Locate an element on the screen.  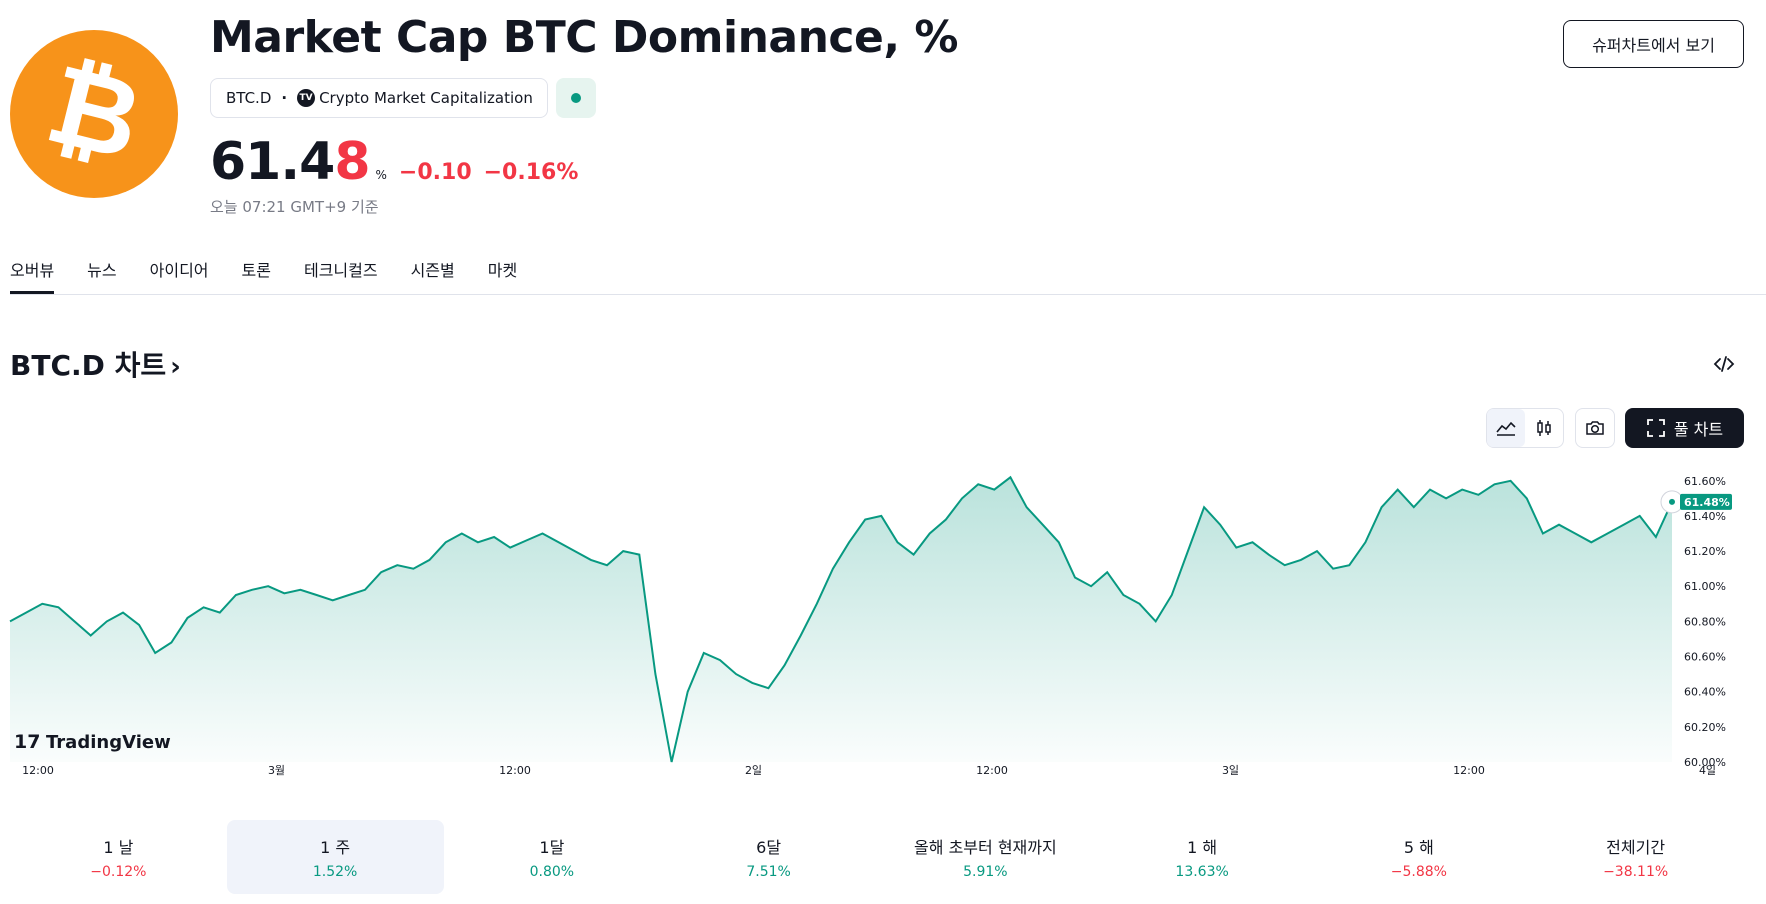
last-value-dot is located at coordinates (1672, 501).